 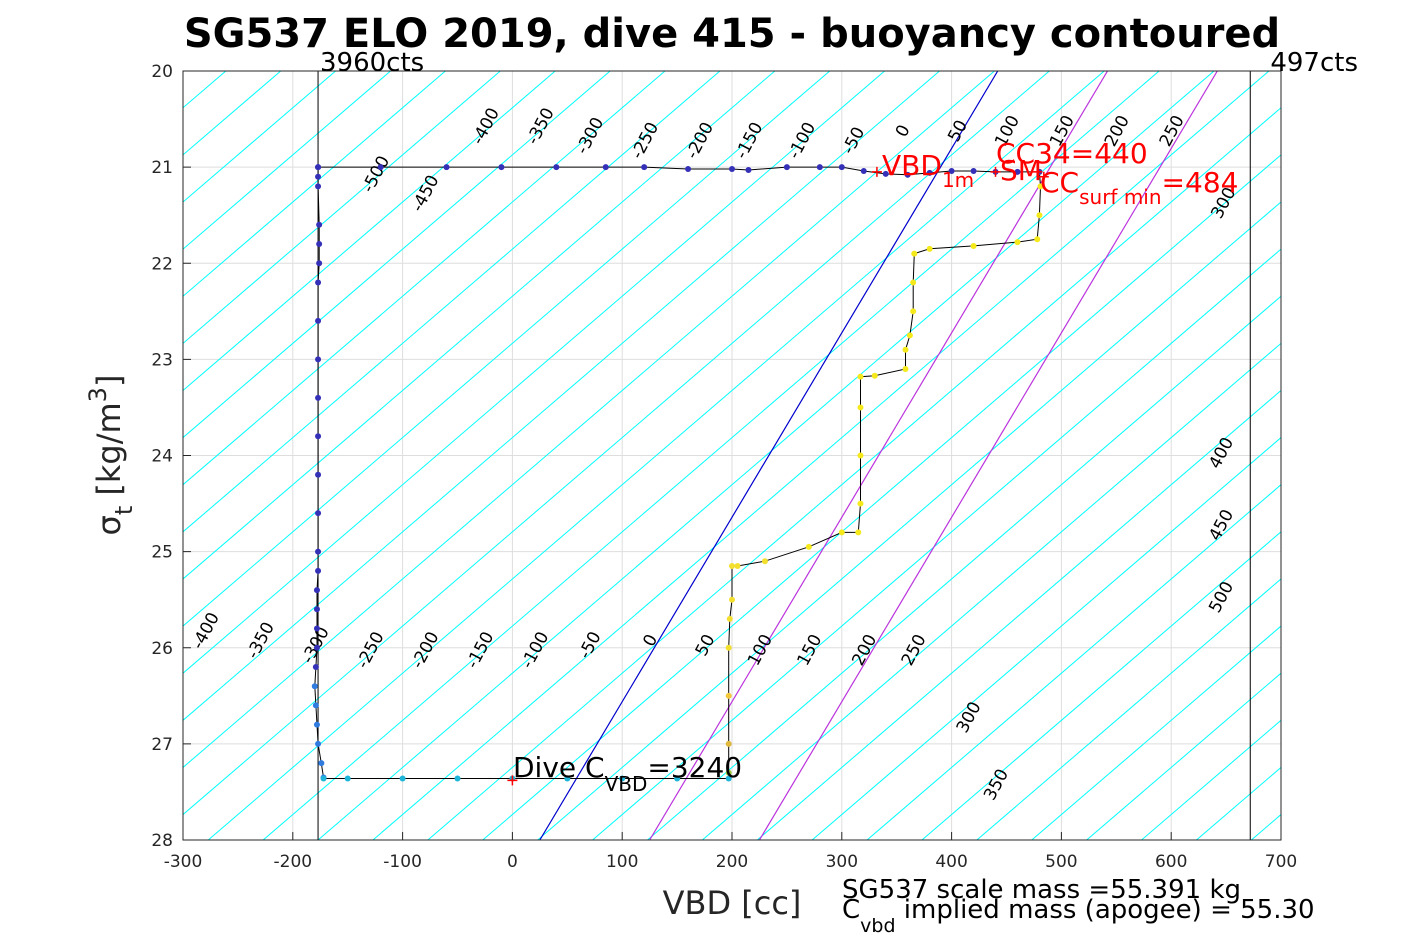 I want to click on cc-surf-sub: surf min, so click(x=1120, y=197).